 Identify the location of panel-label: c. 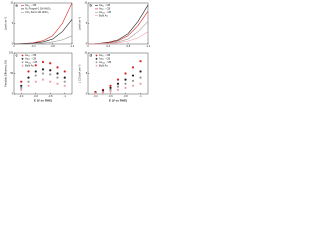
(17, 55).